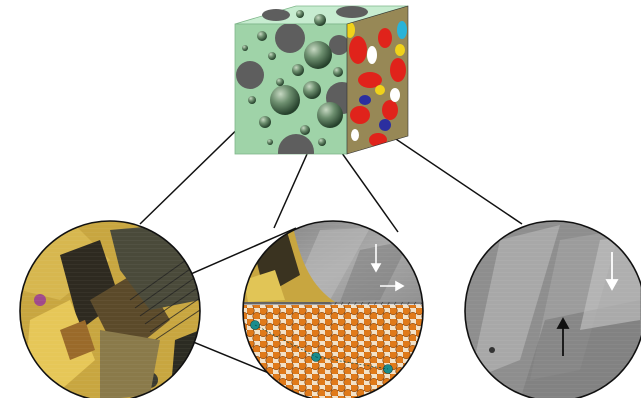 The height and width of the screenshot is (398, 641). I want to click on atomic-lattice, so click(333, 351).